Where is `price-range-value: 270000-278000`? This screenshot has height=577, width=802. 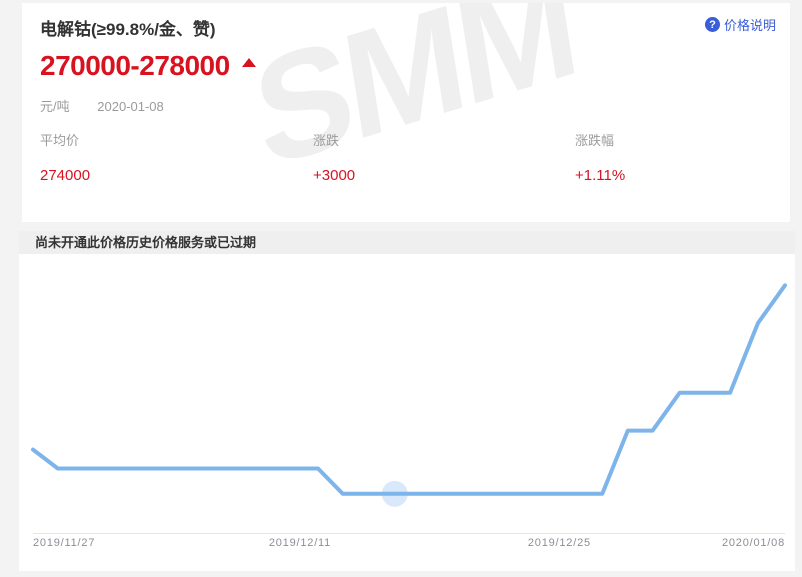 price-range-value: 270000-278000 is located at coordinates (135, 65).